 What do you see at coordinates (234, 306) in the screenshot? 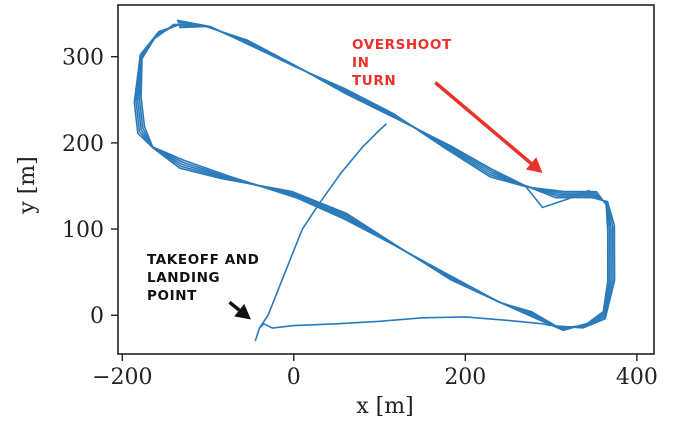
I see `takeoff-arrow-shaft` at bounding box center [234, 306].